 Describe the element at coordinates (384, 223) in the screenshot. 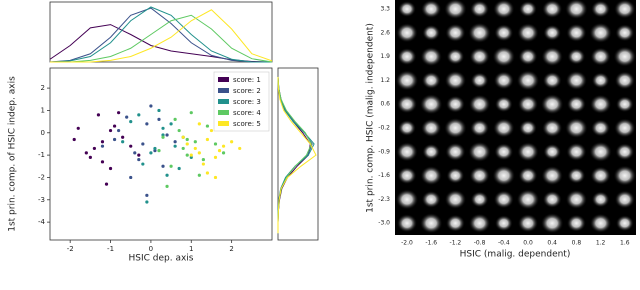

I see `y-tick-label: -3.0` at that location.